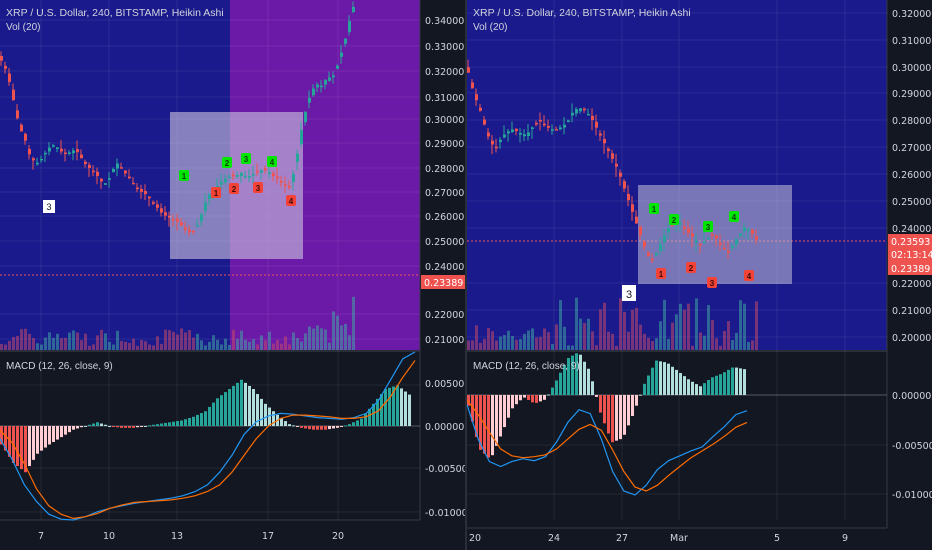 Image resolution: width=932 pixels, height=550 pixels. I want to click on right-time-tick: 24, so click(554, 538).